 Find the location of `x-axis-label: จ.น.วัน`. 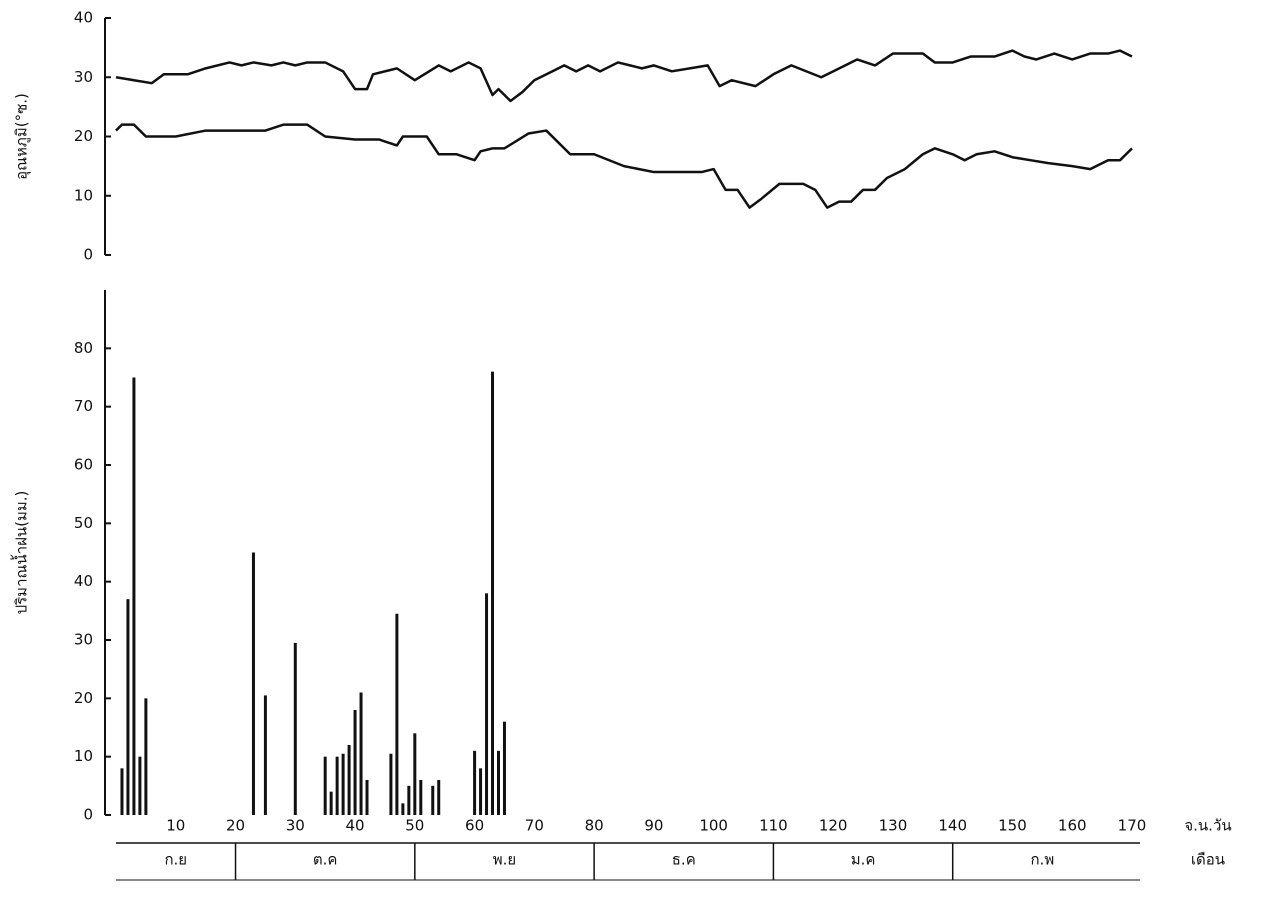

x-axis-label: จ.น.วัน is located at coordinates (1207, 826).